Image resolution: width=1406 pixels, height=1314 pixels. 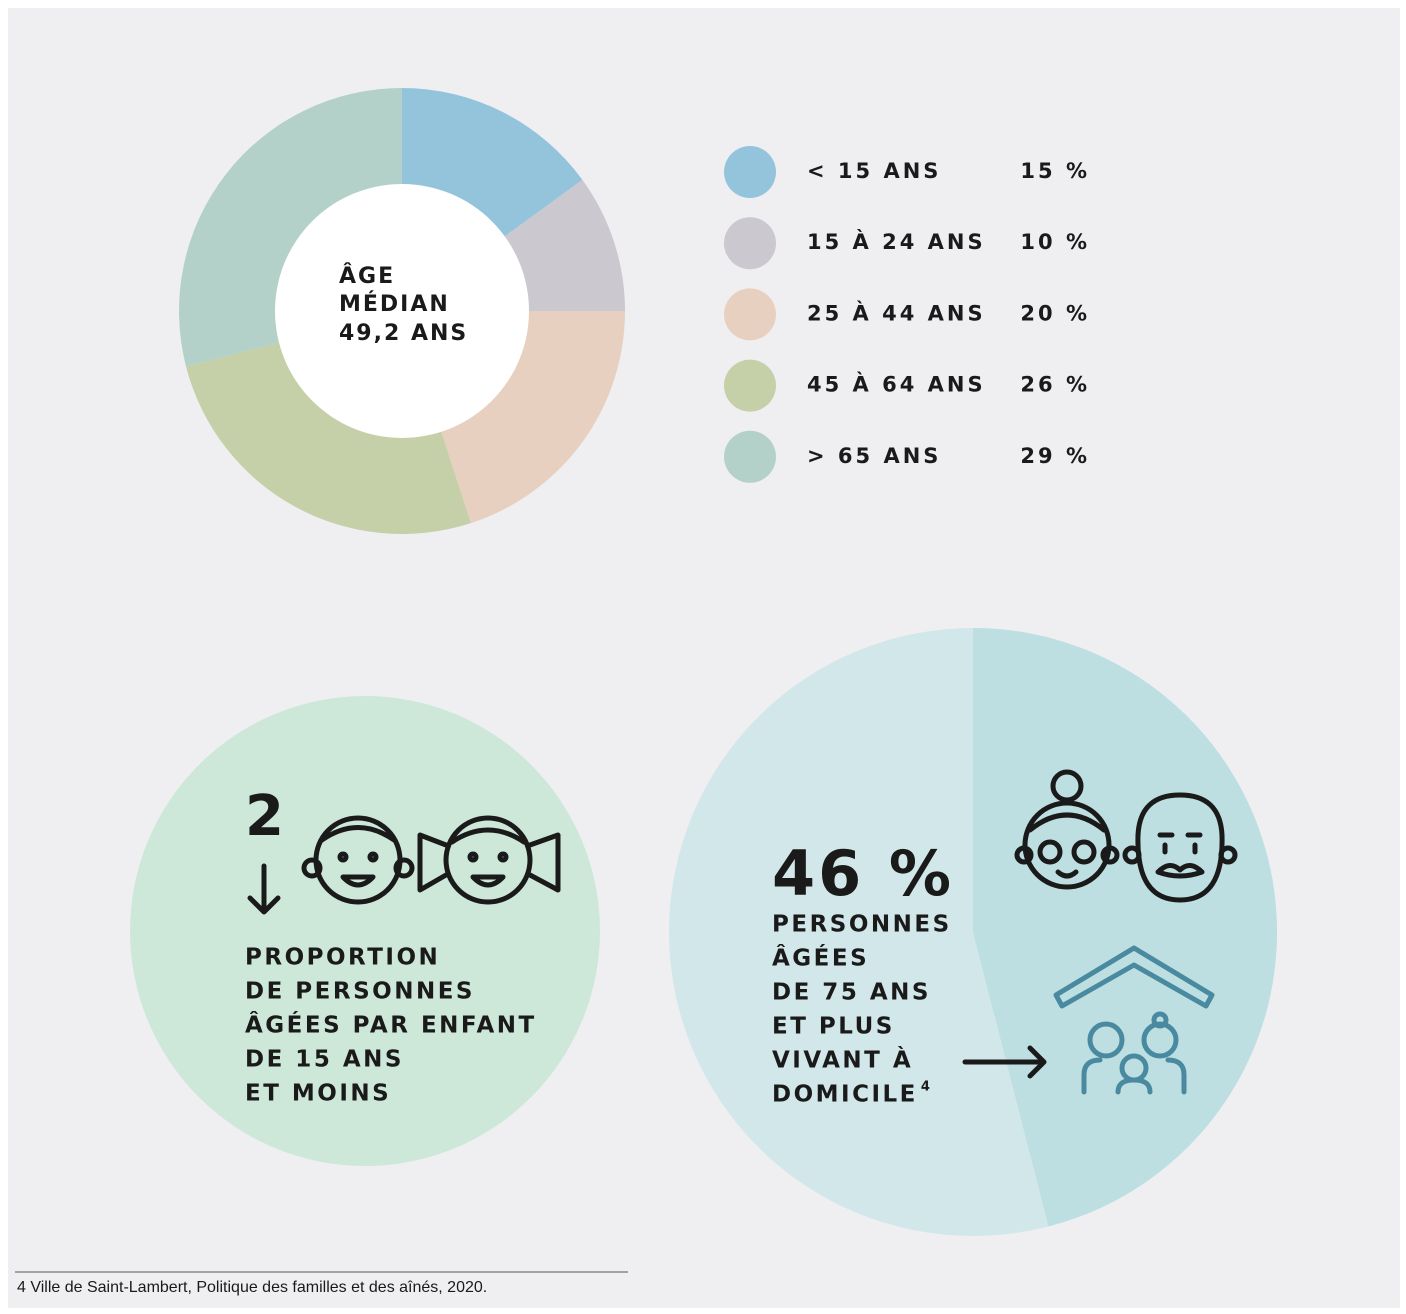 I want to click on pie-text-line: VIVANT À, so click(x=842, y=1060).